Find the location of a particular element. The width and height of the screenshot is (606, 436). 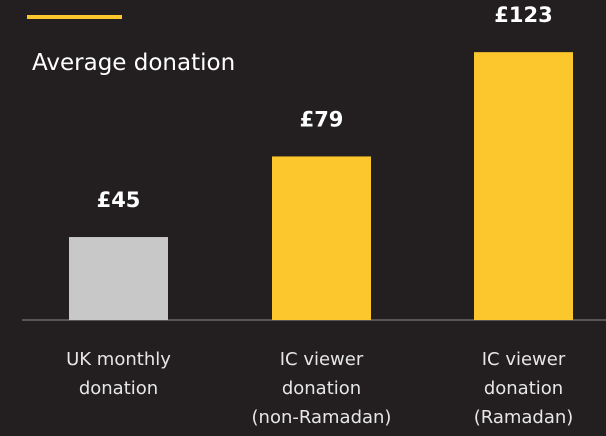

x-tick-label: IC viewer donation (Ramadan) is located at coordinates (523, 388).